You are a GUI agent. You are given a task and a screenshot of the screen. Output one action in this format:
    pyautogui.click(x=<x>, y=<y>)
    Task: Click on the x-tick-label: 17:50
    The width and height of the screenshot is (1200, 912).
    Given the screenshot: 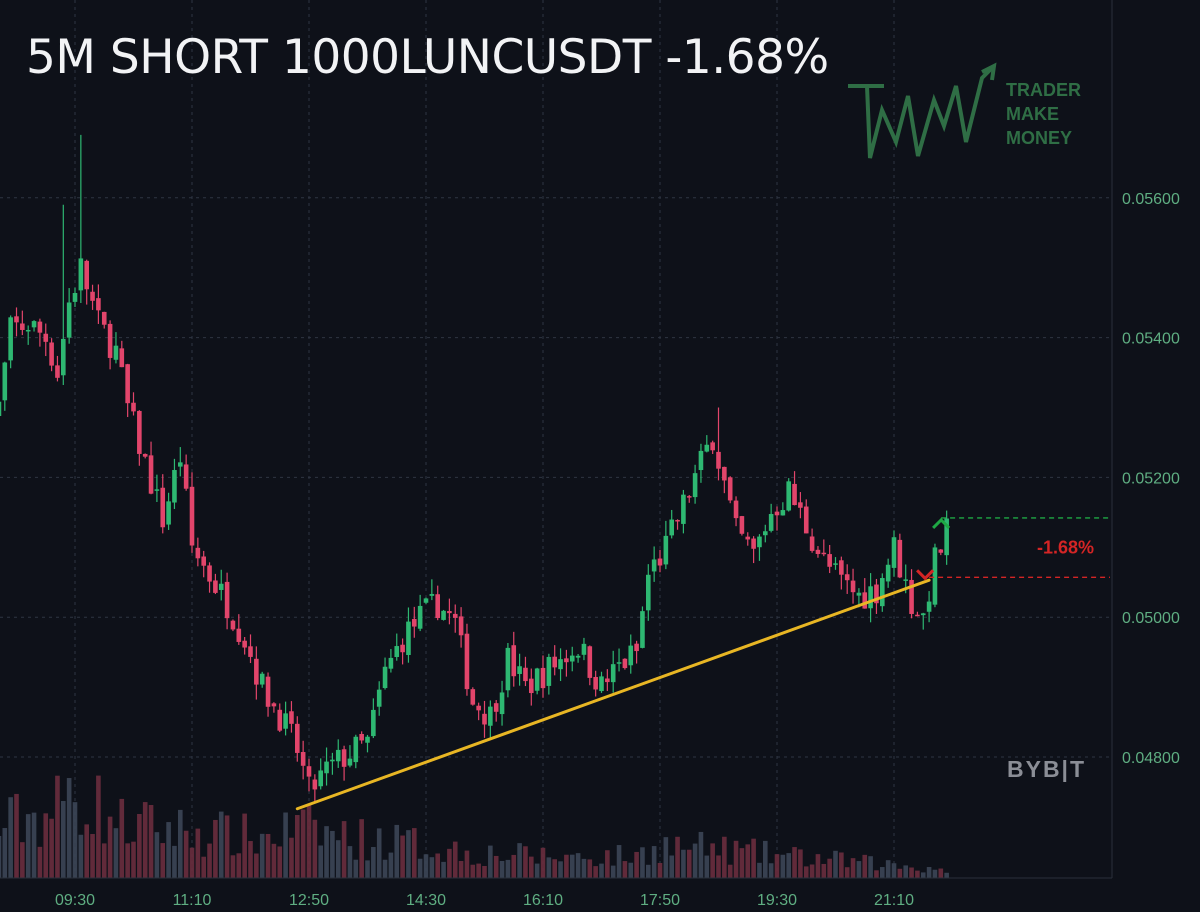 What is the action you would take?
    pyautogui.click(x=660, y=900)
    